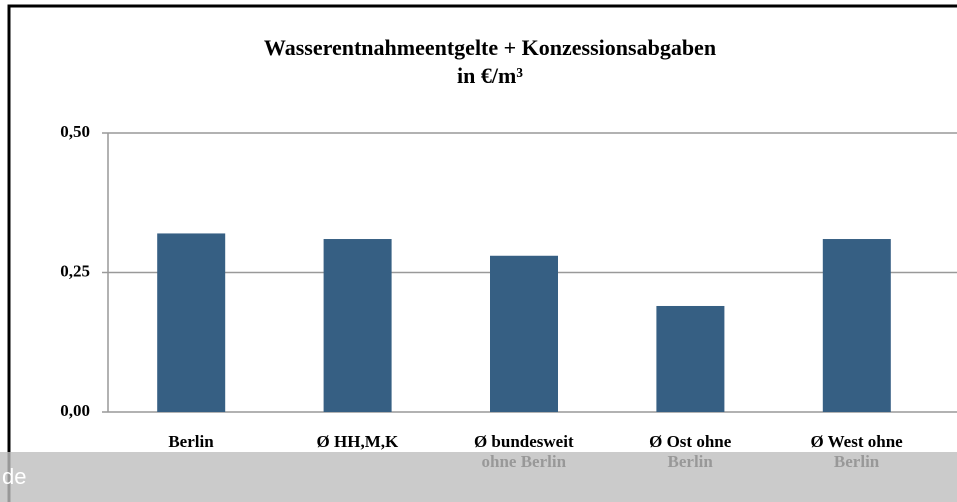 The image size is (957, 502). I want to click on y-tick-label: 0,00, so click(75, 410).